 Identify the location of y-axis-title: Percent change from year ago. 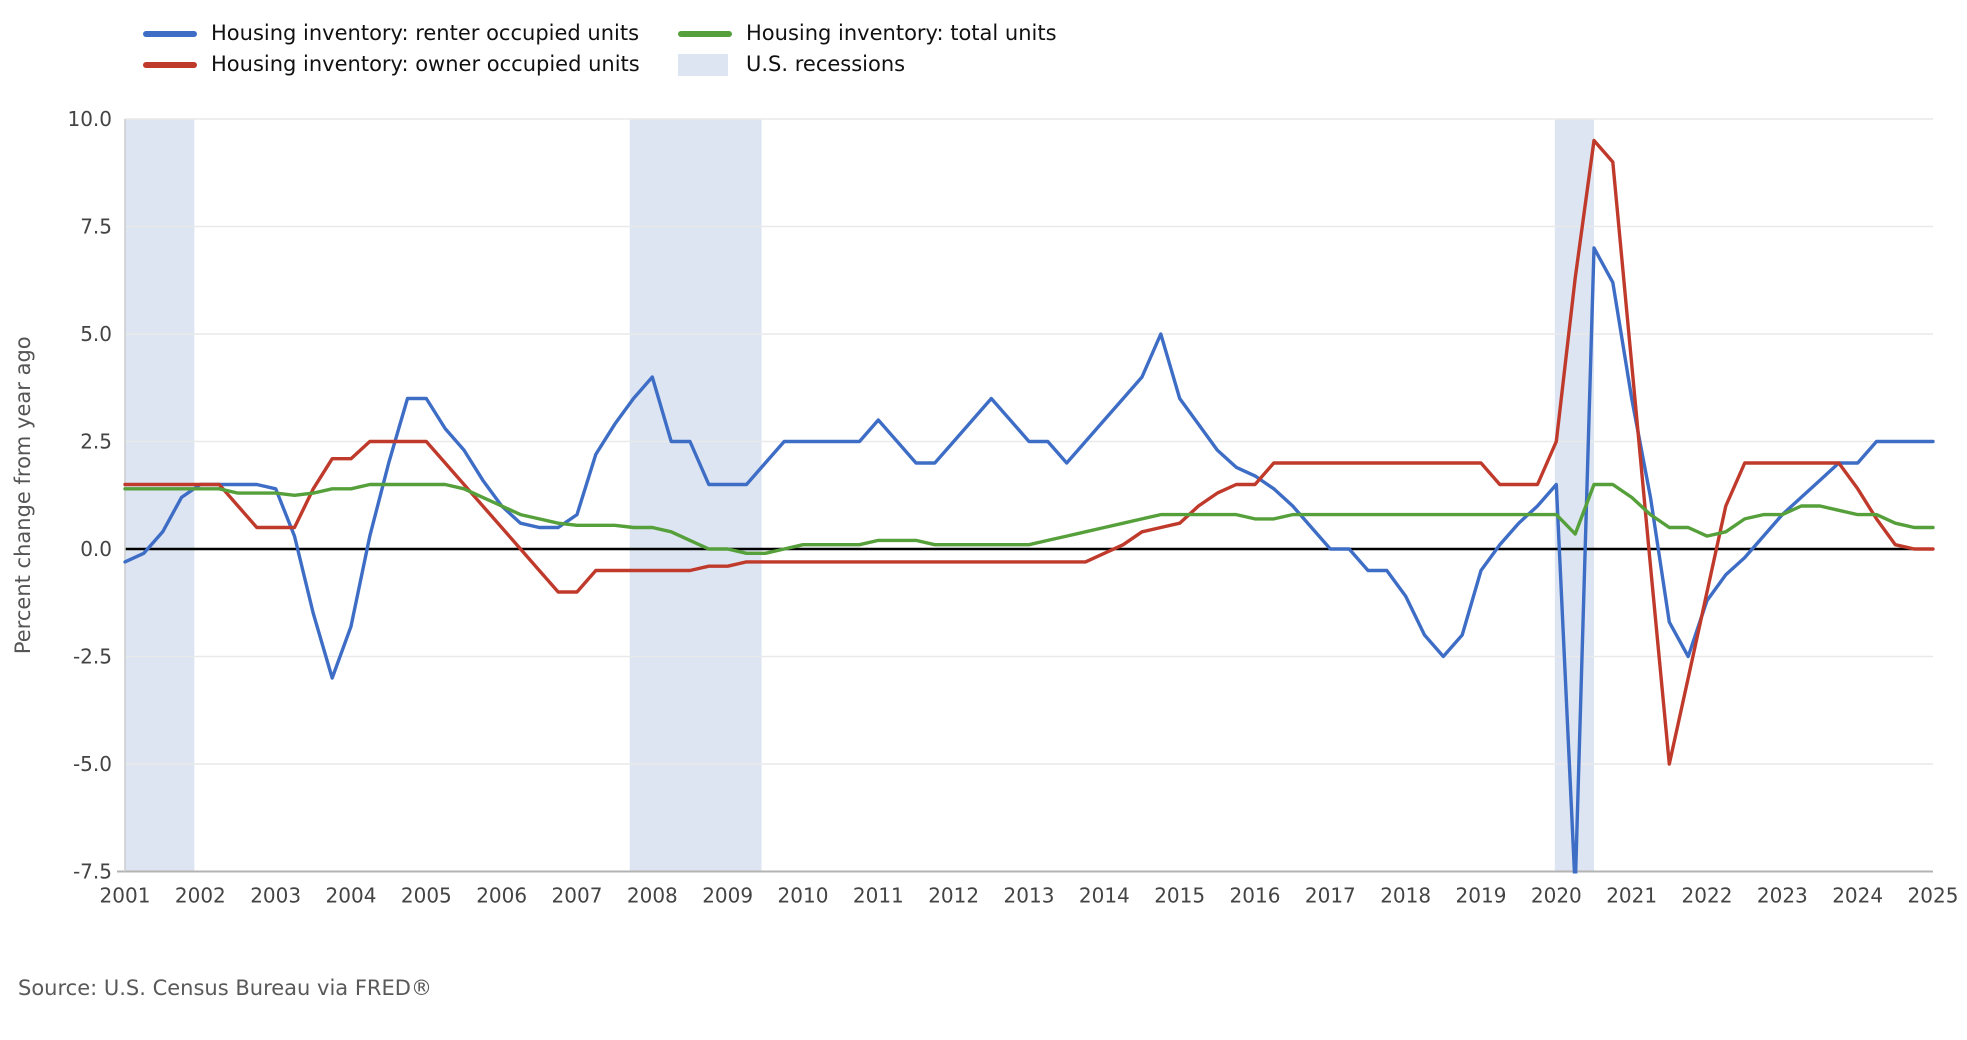
(23, 495).